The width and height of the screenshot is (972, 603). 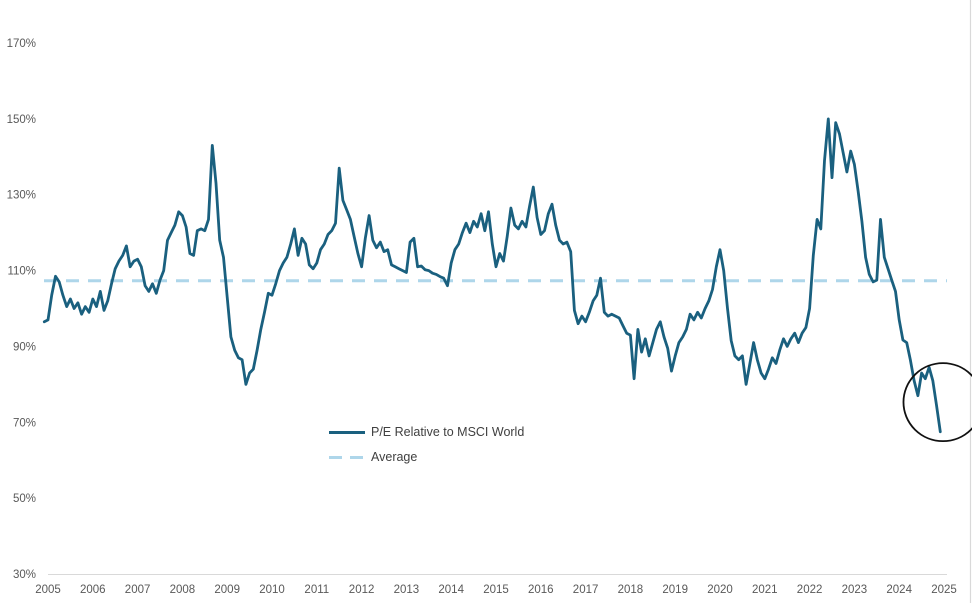 What do you see at coordinates (541, 590) in the screenshot?
I see `x-tick-label: 2016` at bounding box center [541, 590].